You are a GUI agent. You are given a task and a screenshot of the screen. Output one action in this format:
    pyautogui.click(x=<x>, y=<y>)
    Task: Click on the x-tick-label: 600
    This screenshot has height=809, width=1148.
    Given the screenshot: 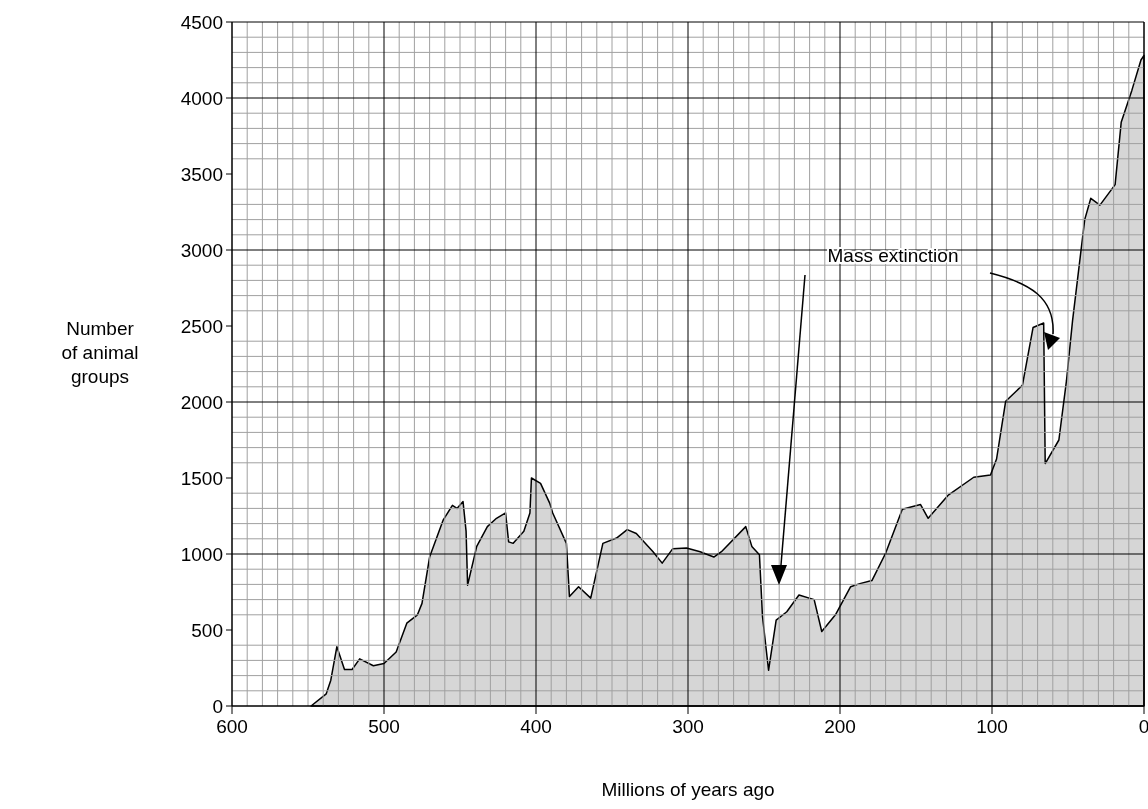 What is the action you would take?
    pyautogui.click(x=232, y=726)
    